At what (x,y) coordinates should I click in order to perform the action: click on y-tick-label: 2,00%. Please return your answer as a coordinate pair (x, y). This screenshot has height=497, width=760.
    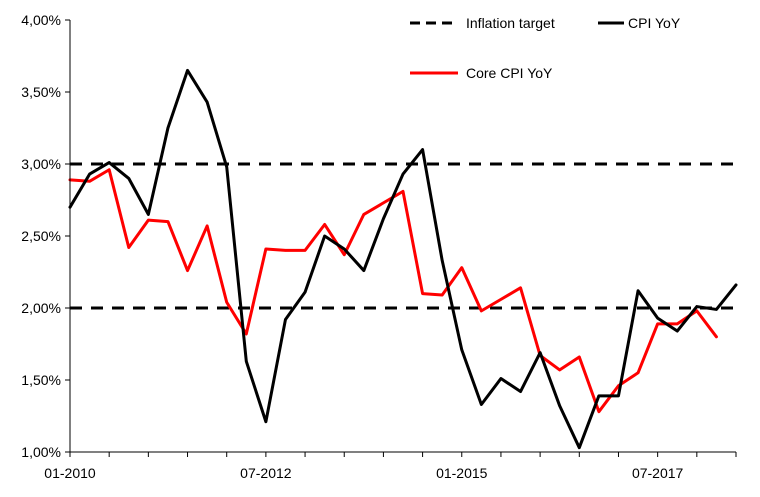
    Looking at the image, I should click on (41, 308).